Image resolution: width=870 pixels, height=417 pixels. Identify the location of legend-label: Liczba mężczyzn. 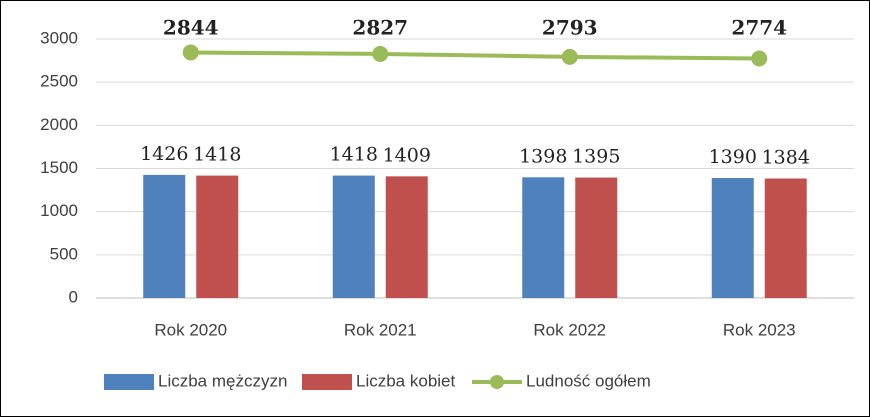
(222, 380).